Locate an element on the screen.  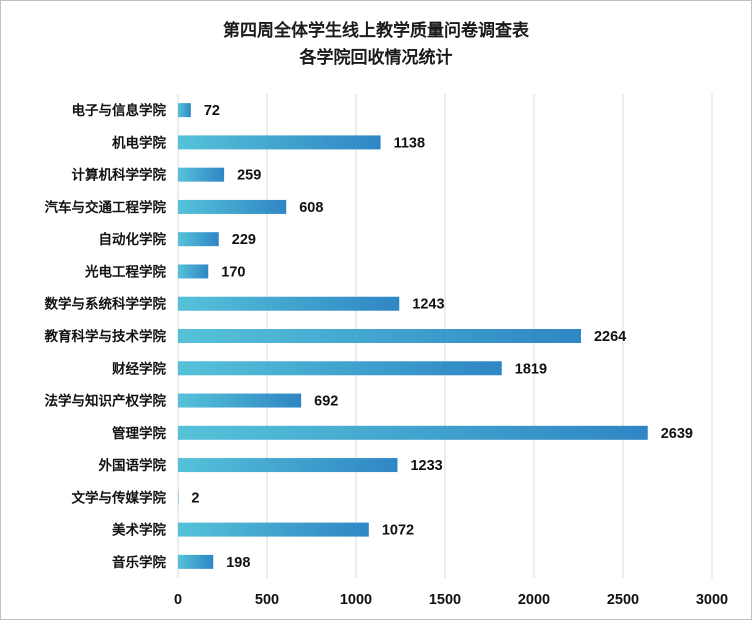
value-label: 608 is located at coordinates (311, 208).